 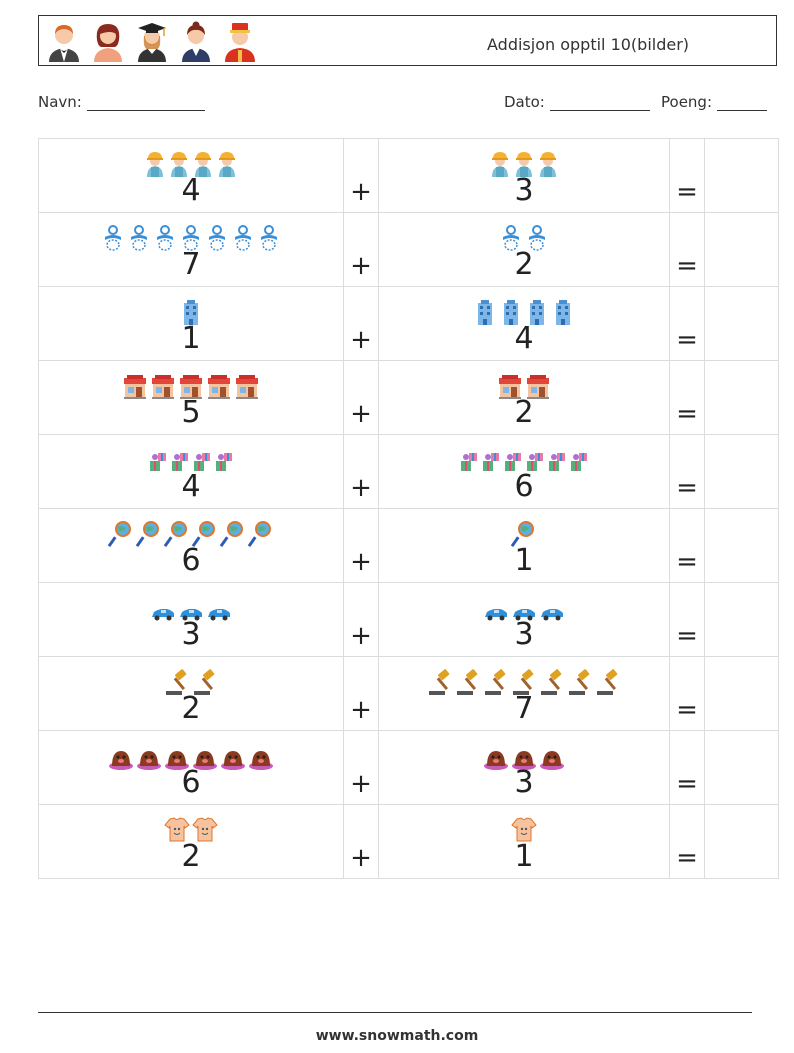 I want to click on building-icon, so click(x=191, y=312).